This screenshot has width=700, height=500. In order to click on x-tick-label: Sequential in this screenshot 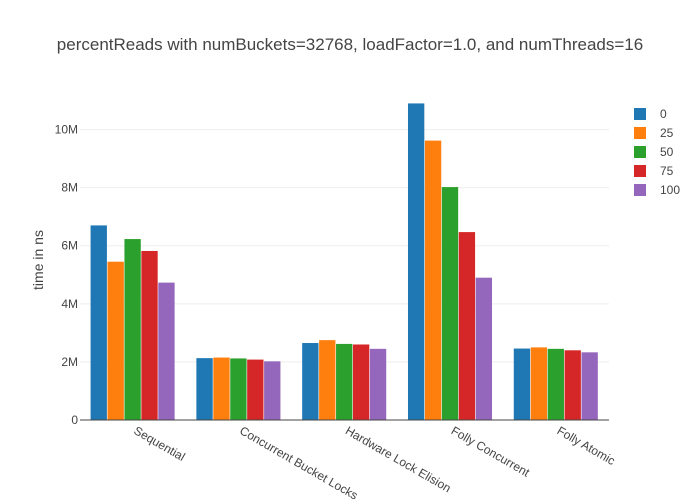, I will do `click(159, 443)`.